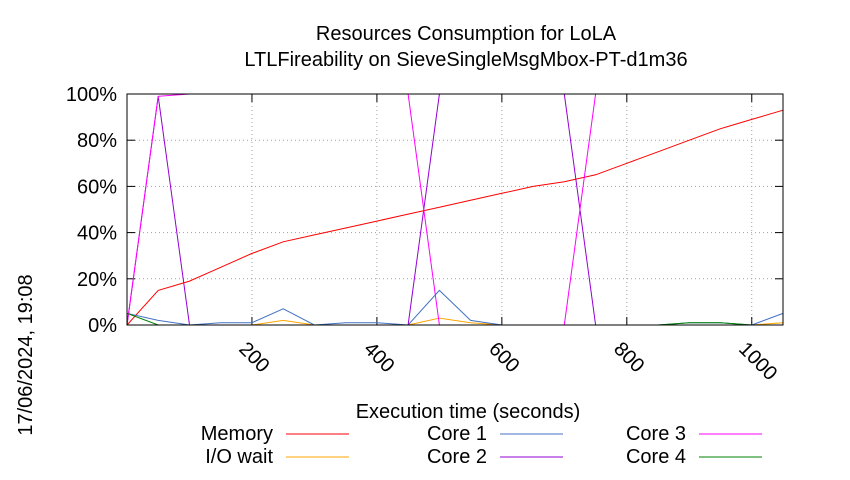 The height and width of the screenshot is (480, 850). What do you see at coordinates (97, 141) in the screenshot?
I see `y-tick-label: 80%` at bounding box center [97, 141].